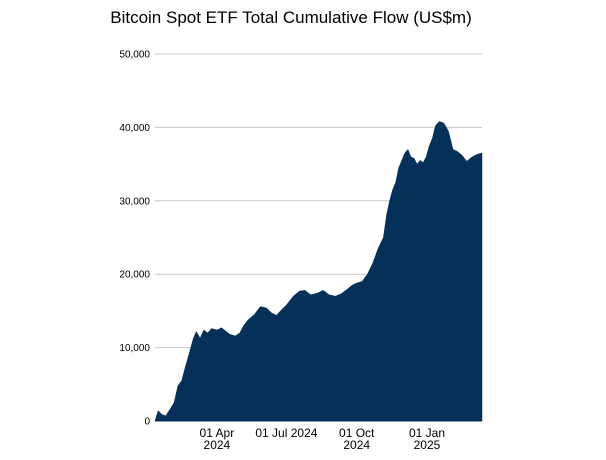 The width and height of the screenshot is (606, 460). Describe the element at coordinates (357, 433) in the screenshot. I see `x-tick-label: 01 Oct` at that location.